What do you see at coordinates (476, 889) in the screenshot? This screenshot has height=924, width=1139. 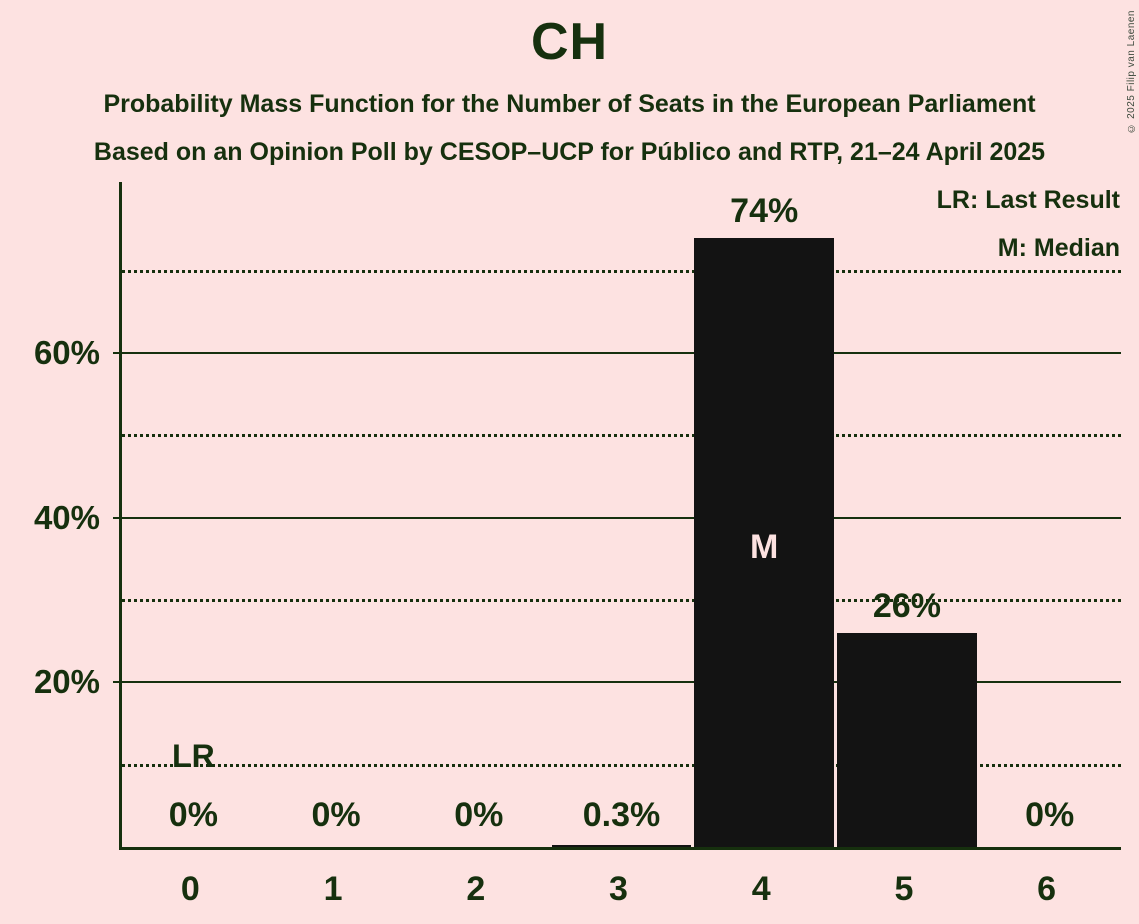 I see `x-axis-label: 2` at bounding box center [476, 889].